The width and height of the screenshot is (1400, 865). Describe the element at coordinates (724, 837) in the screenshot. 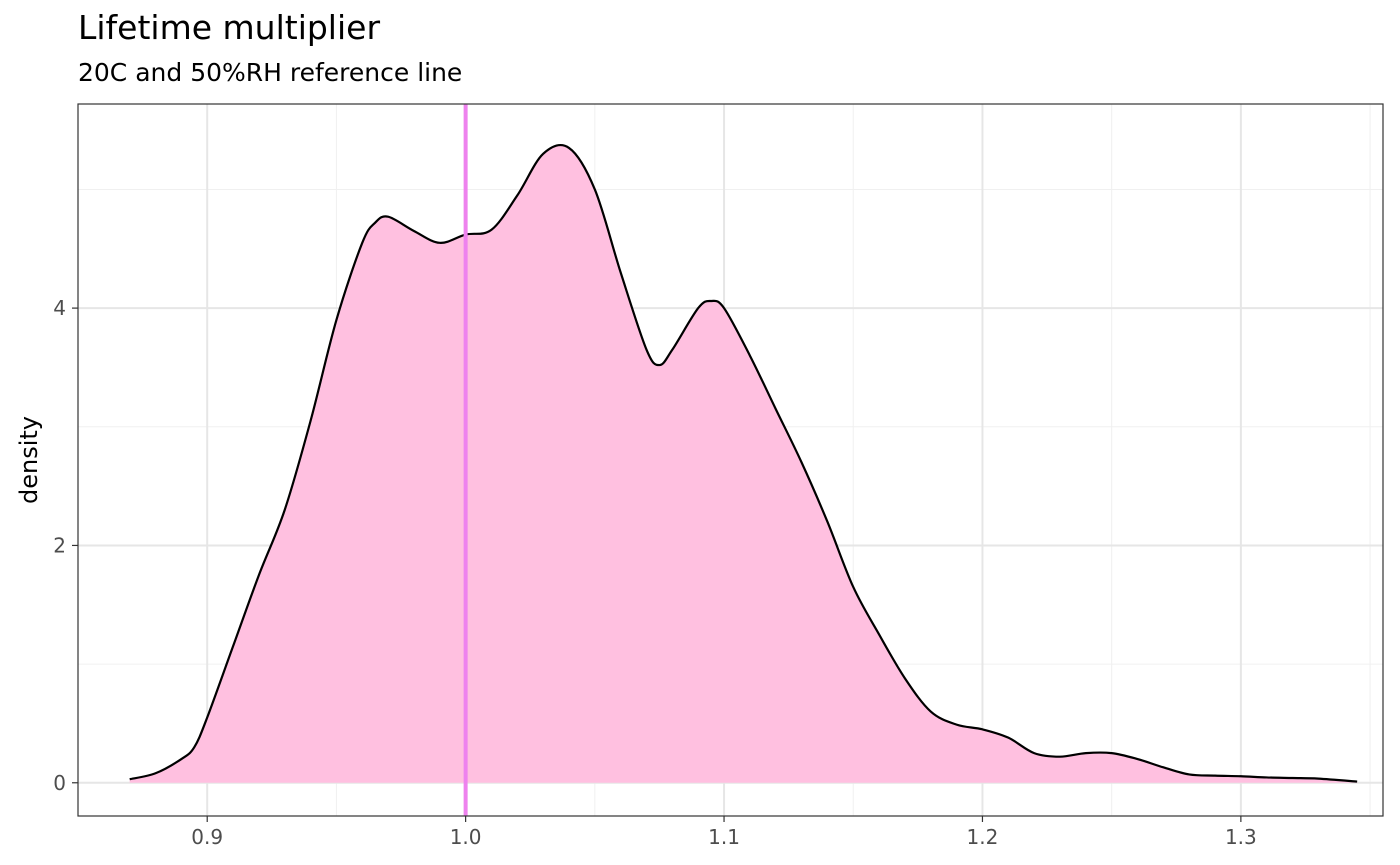

I see `x-tick-label: 1.1` at that location.